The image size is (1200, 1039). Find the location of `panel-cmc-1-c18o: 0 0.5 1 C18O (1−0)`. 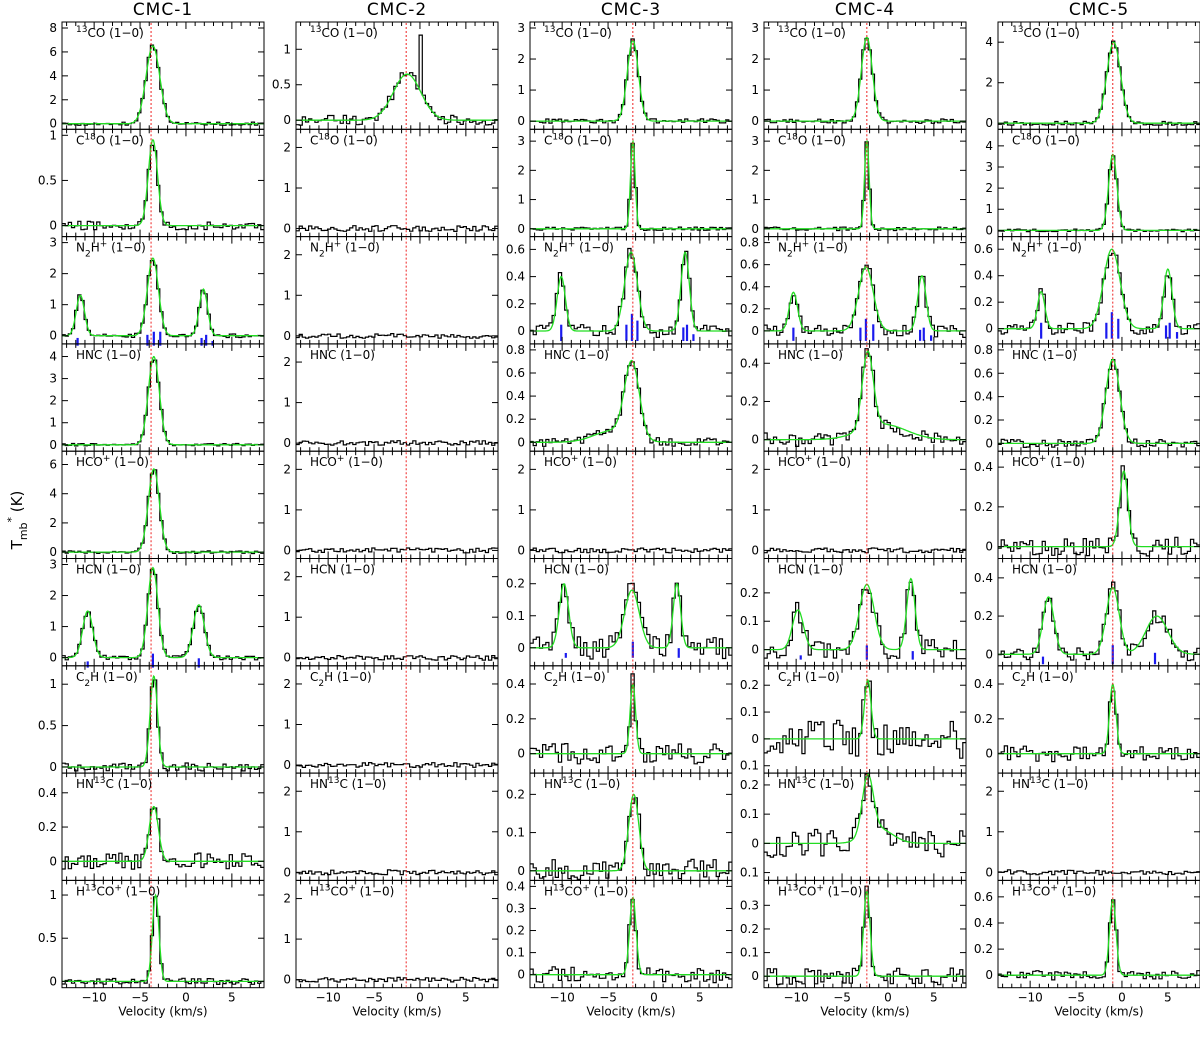

panel-cmc-1-c18o: 0 0.5 1 C18O (1−0) is located at coordinates (151, 183).